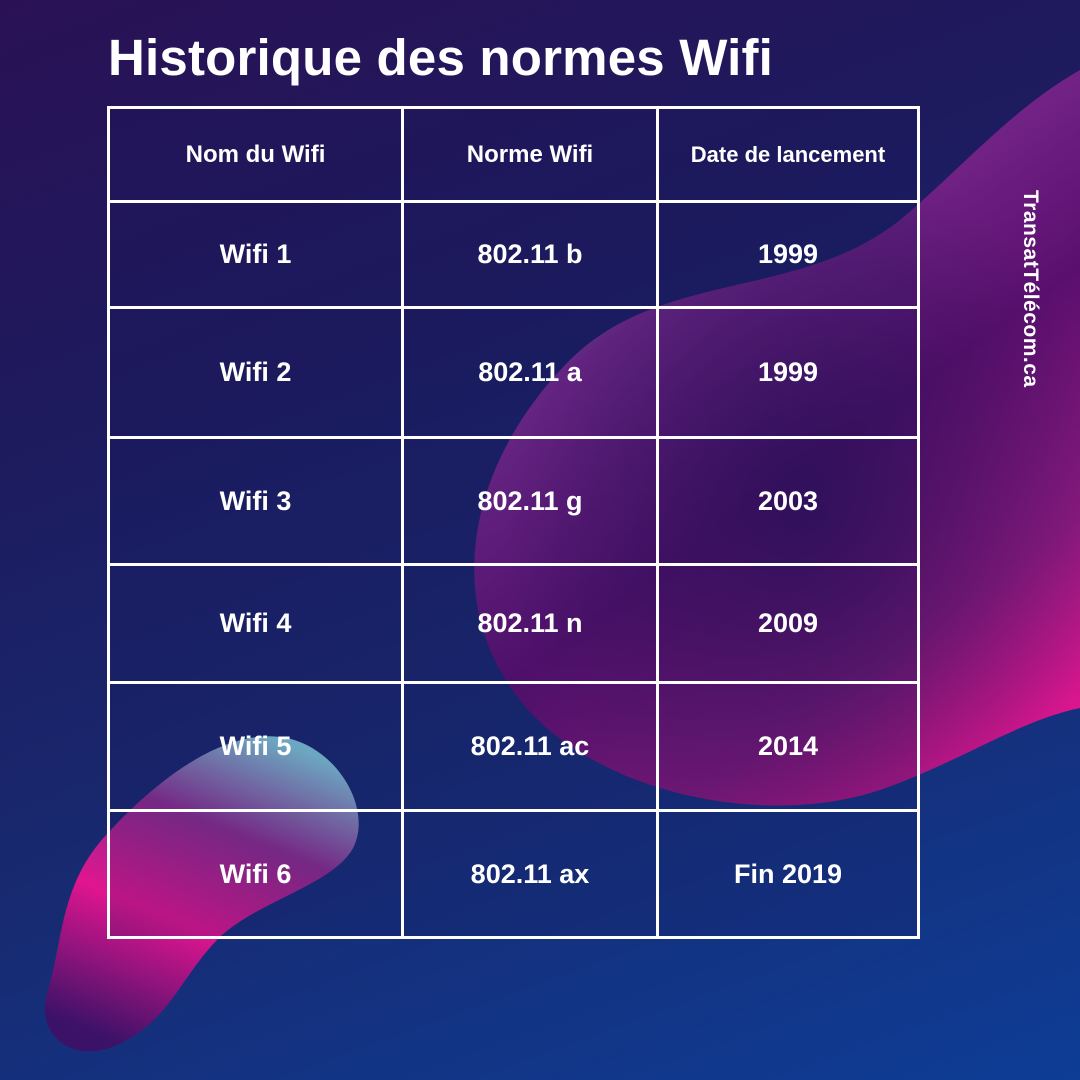 The image size is (1080, 1080). Describe the element at coordinates (255, 254) in the screenshot. I see `wifi-name-cell: Wifi 1` at that location.